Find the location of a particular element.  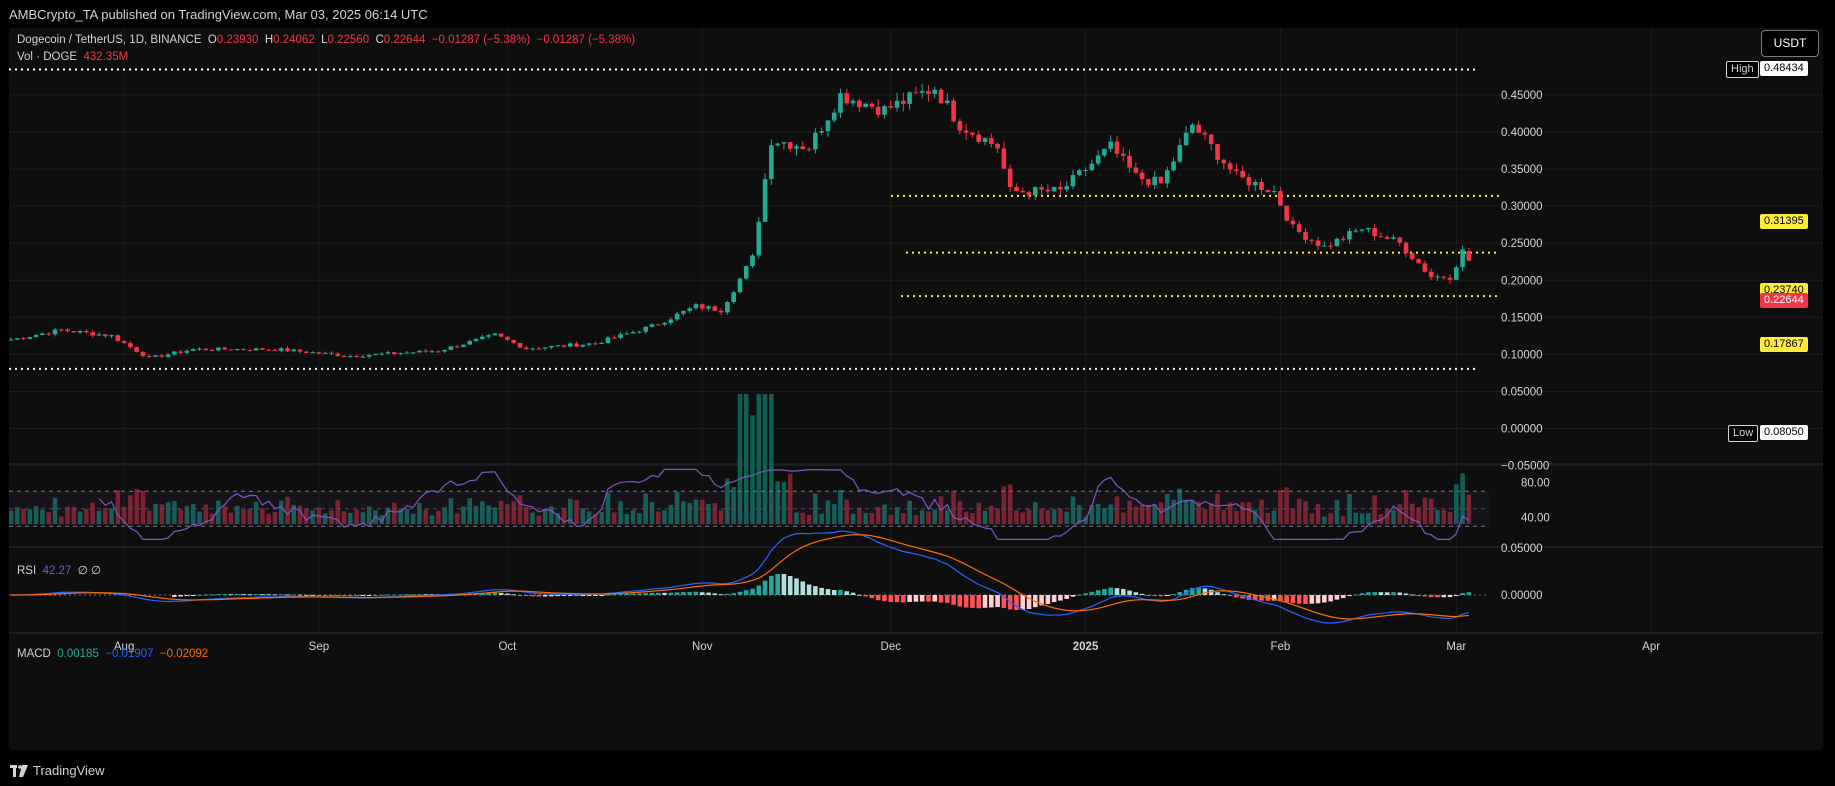

macd-axis-label: 0.00000 is located at coordinates (1522, 596).